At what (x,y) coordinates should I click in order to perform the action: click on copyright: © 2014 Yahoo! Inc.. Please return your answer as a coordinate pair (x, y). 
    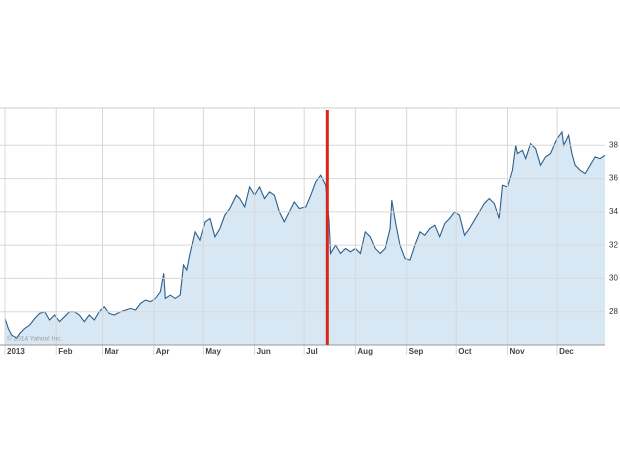
    Looking at the image, I should click on (34, 339).